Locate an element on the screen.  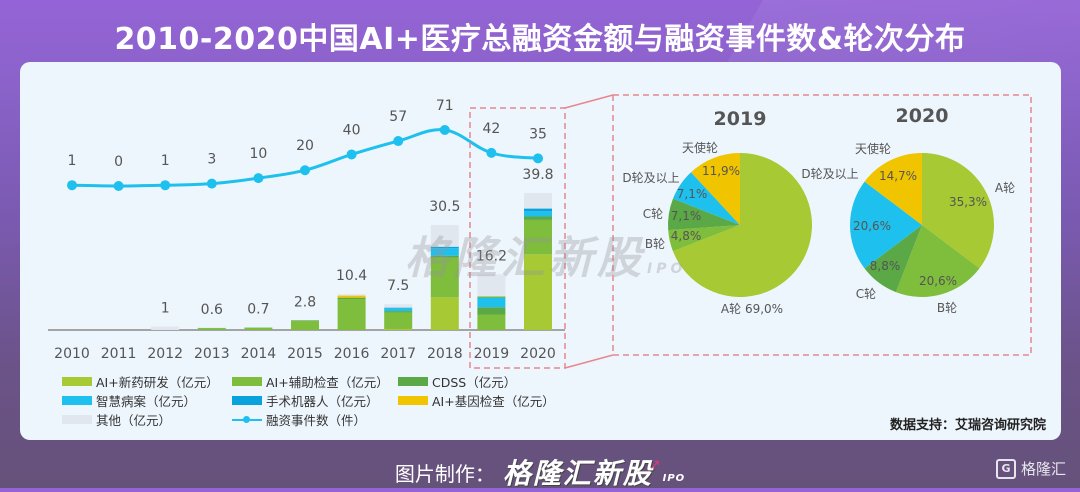
legend-item-robot: 手术机器人（亿元） is located at coordinates (315, 400).